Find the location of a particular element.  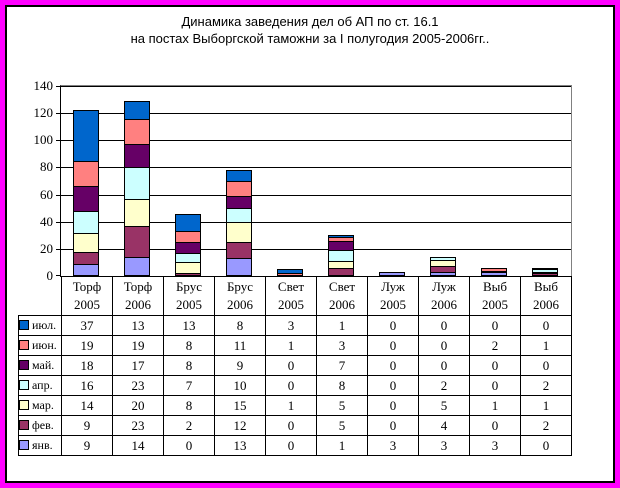

y-axis-tick-label: 140 is located at coordinates (43, 85).